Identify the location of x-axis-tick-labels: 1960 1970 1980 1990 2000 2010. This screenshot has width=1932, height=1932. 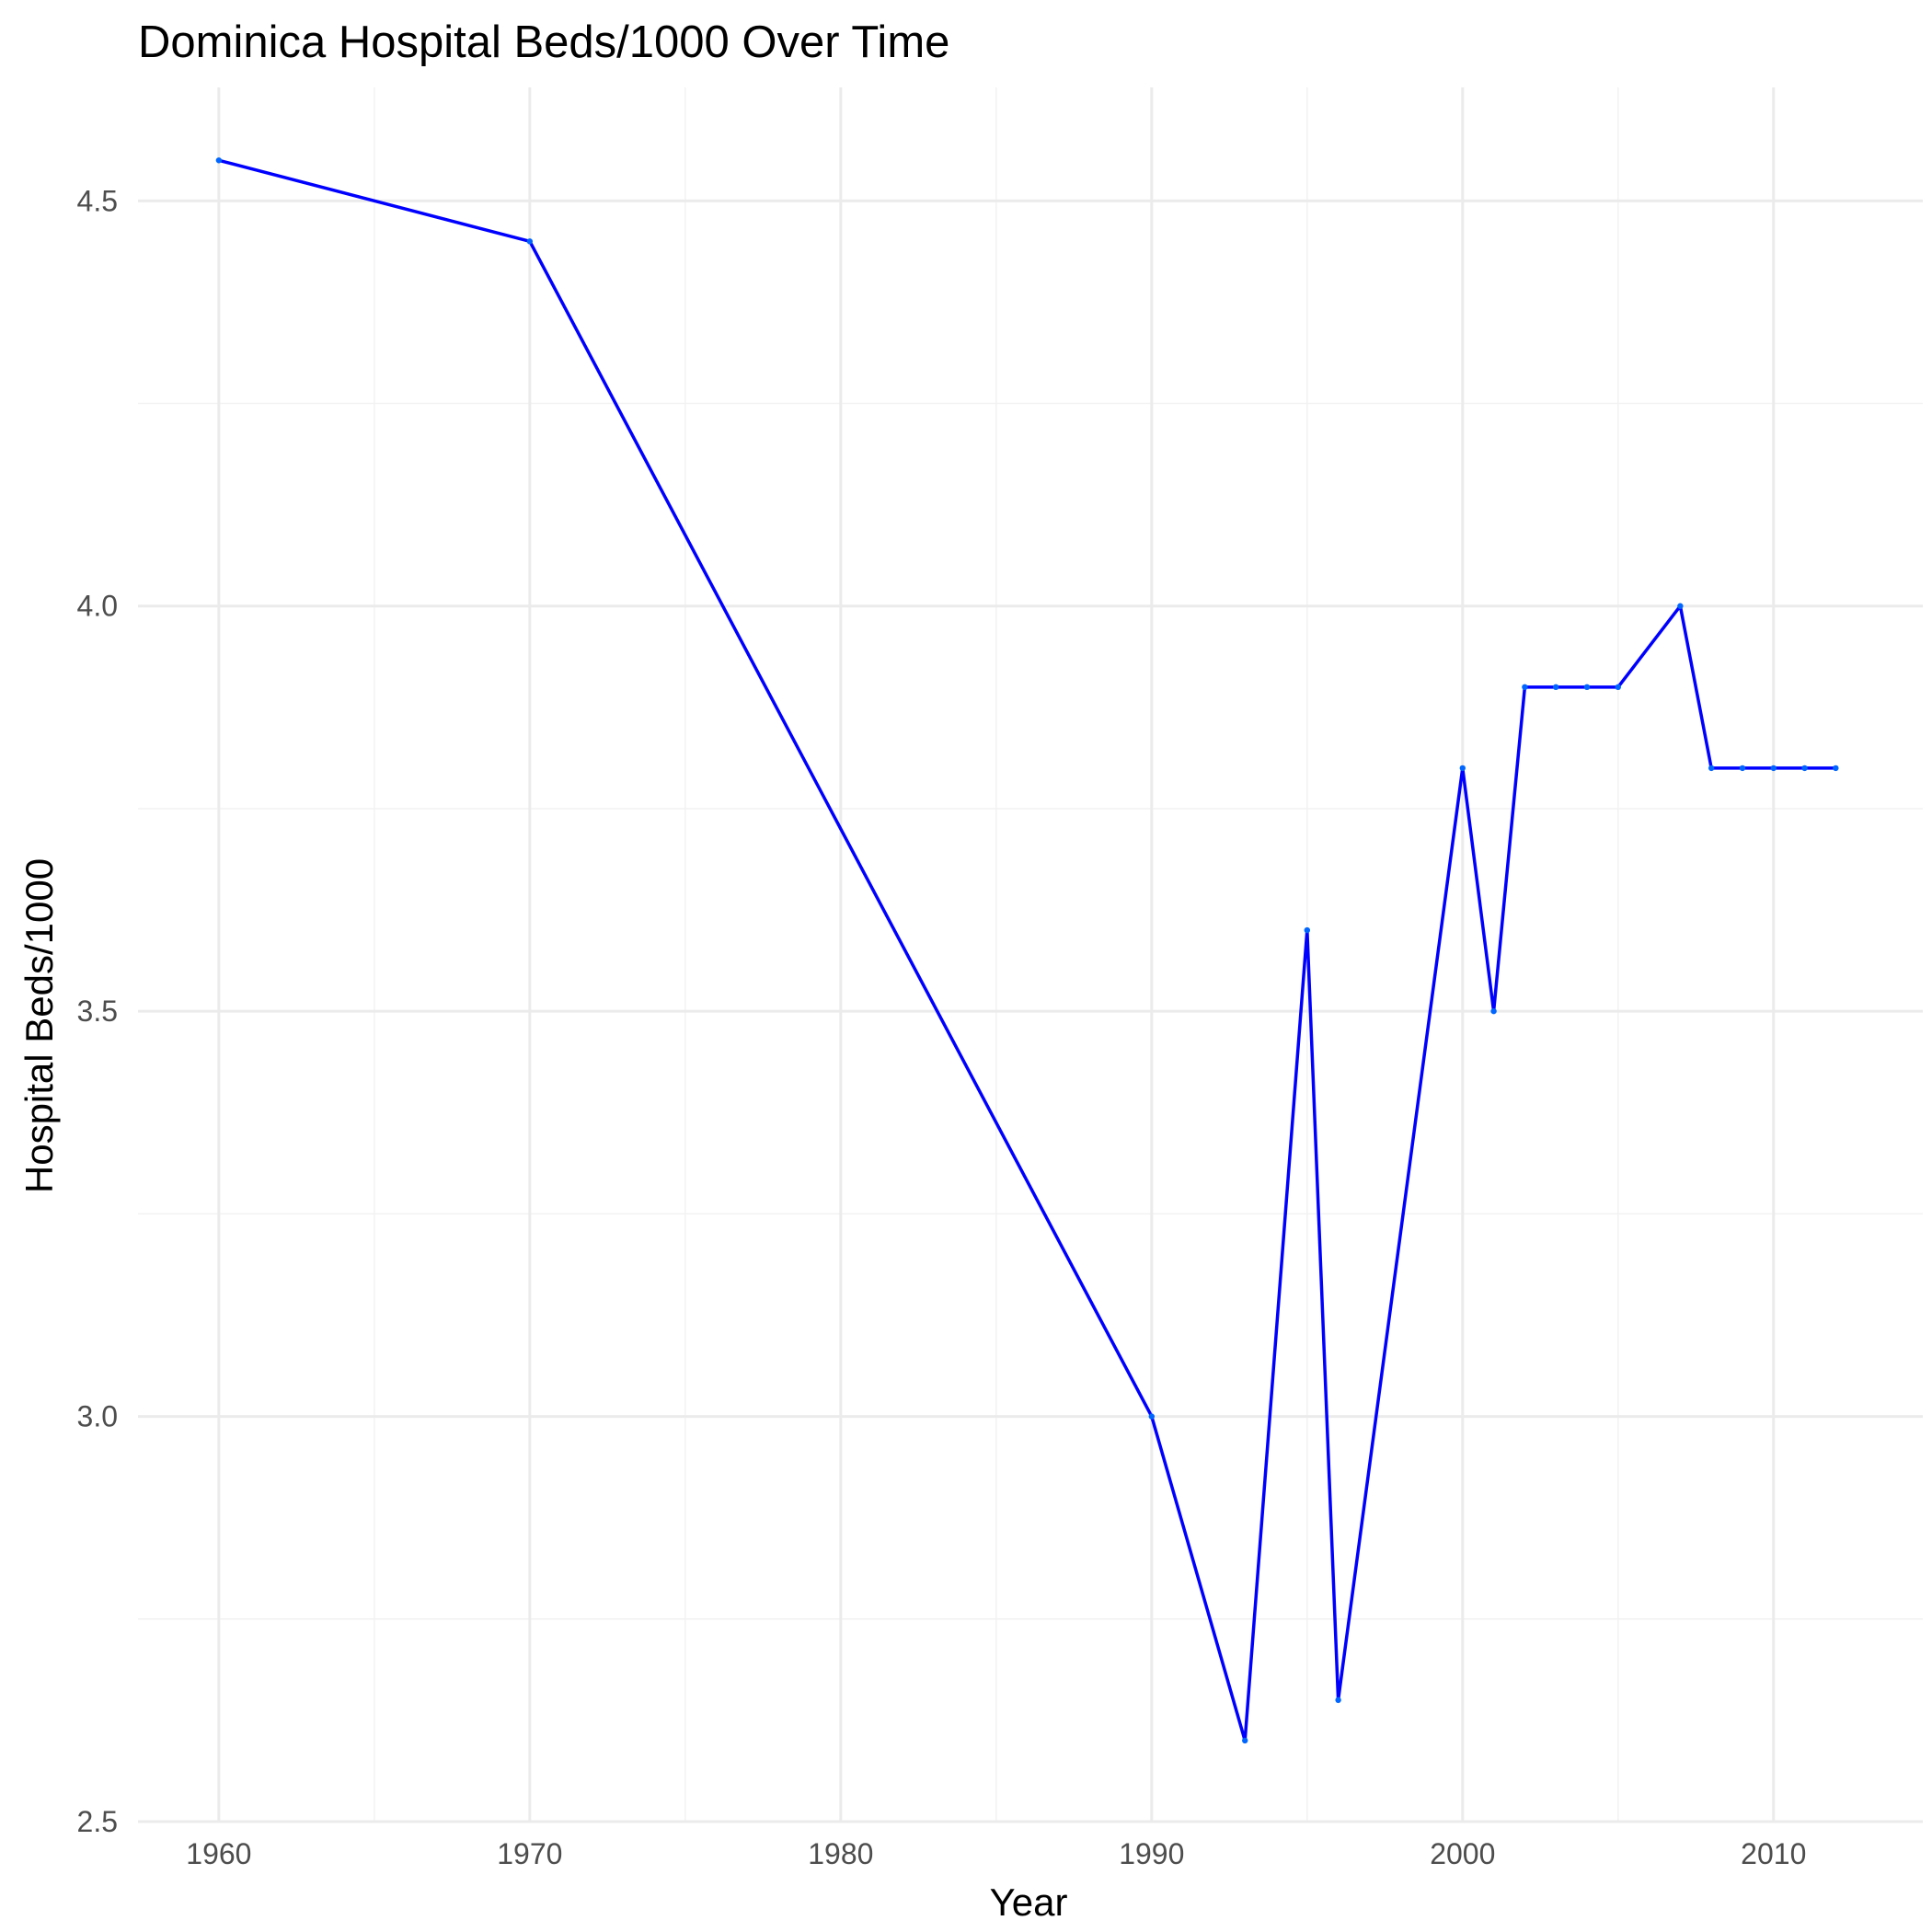
(996, 1853).